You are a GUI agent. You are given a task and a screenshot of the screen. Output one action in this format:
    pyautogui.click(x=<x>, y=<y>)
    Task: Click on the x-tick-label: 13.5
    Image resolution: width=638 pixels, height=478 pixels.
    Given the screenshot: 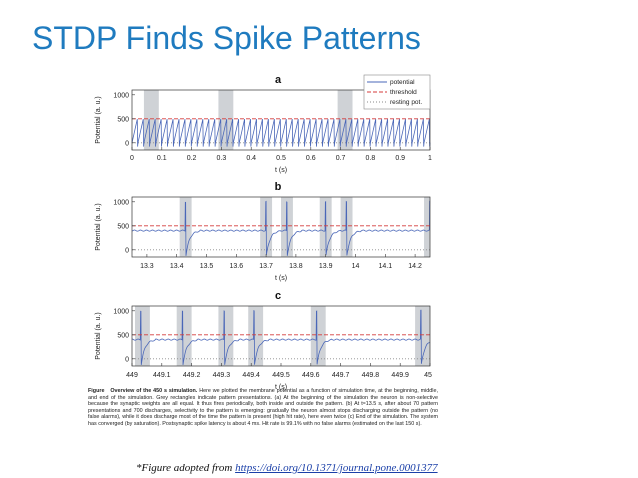 What is the action you would take?
    pyautogui.click(x=207, y=266)
    